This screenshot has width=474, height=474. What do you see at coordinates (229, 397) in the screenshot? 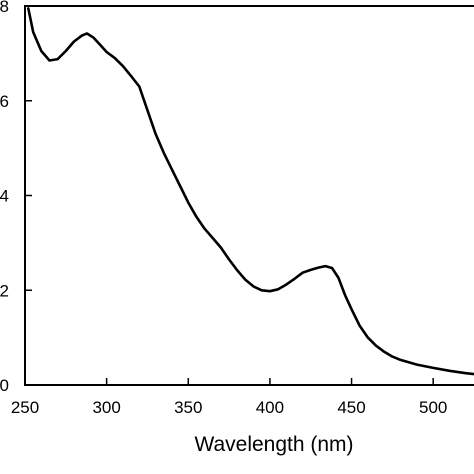
I see `x-axis-ticks: 250 300 350 400 450 500` at bounding box center [229, 397].